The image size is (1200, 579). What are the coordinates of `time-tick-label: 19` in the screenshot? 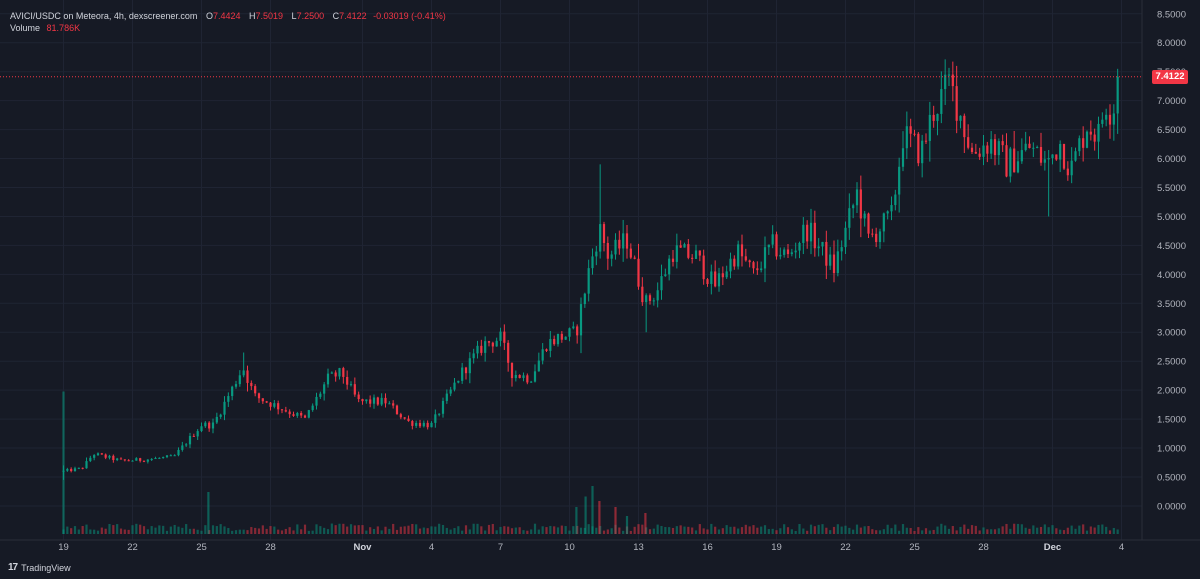 It's located at (776, 547).